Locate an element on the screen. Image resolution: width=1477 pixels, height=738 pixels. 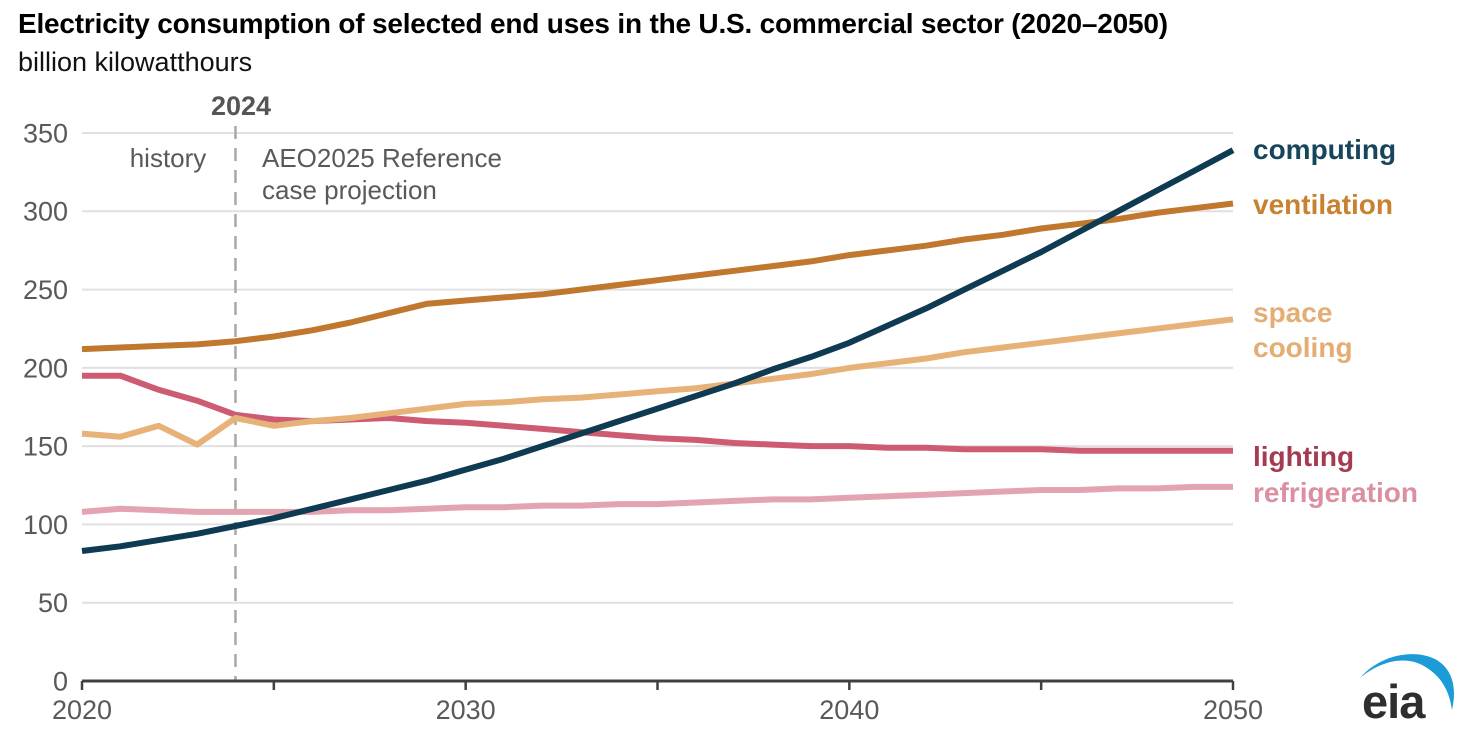
y-tick-label-100: 100 is located at coordinates (45, 525).